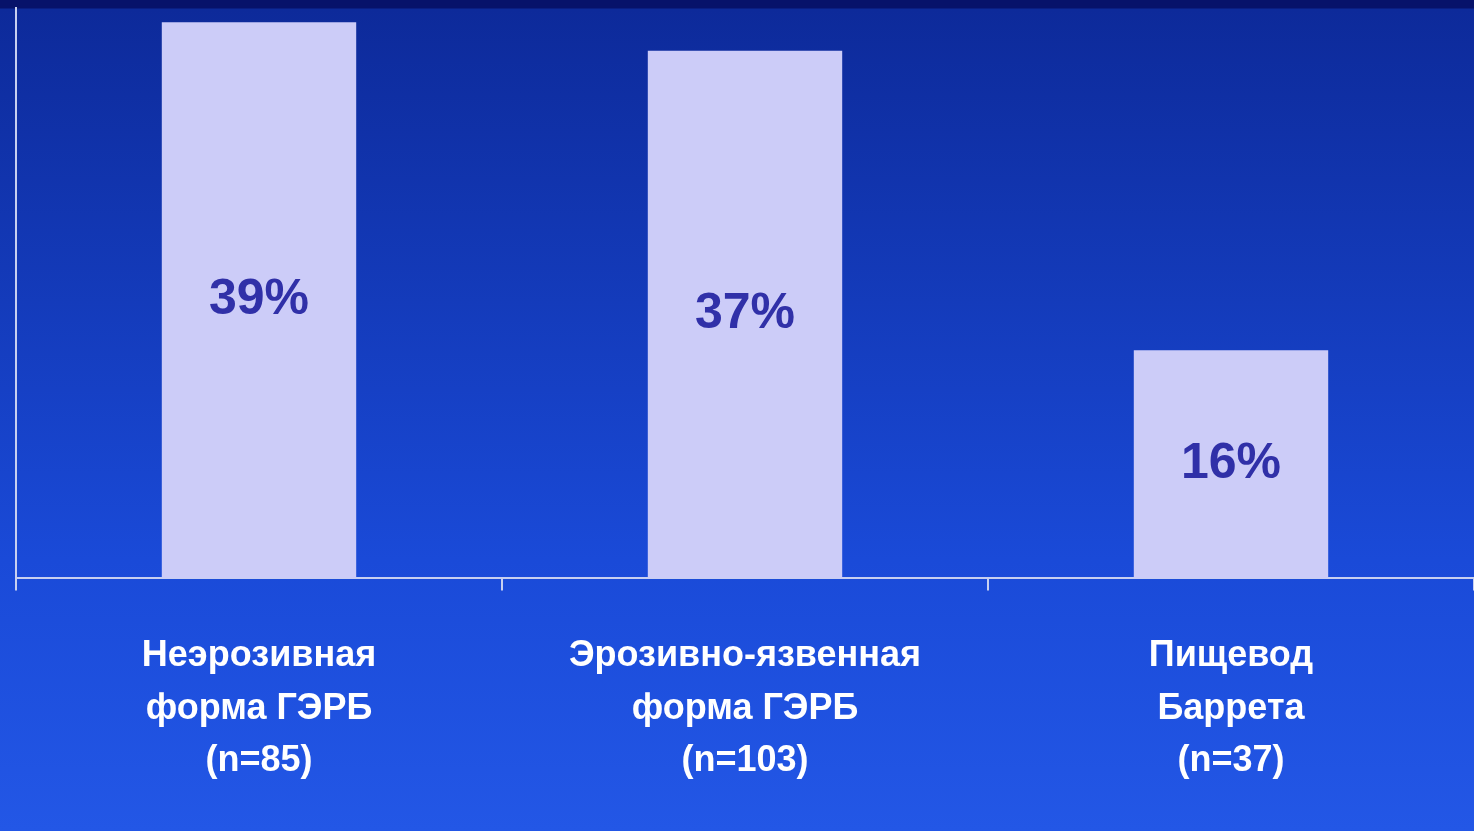 The height and width of the screenshot is (831, 1474). What do you see at coordinates (1231, 706) in the screenshot?
I see `x-tick-label: Пищевод Баррета (n=37)` at bounding box center [1231, 706].